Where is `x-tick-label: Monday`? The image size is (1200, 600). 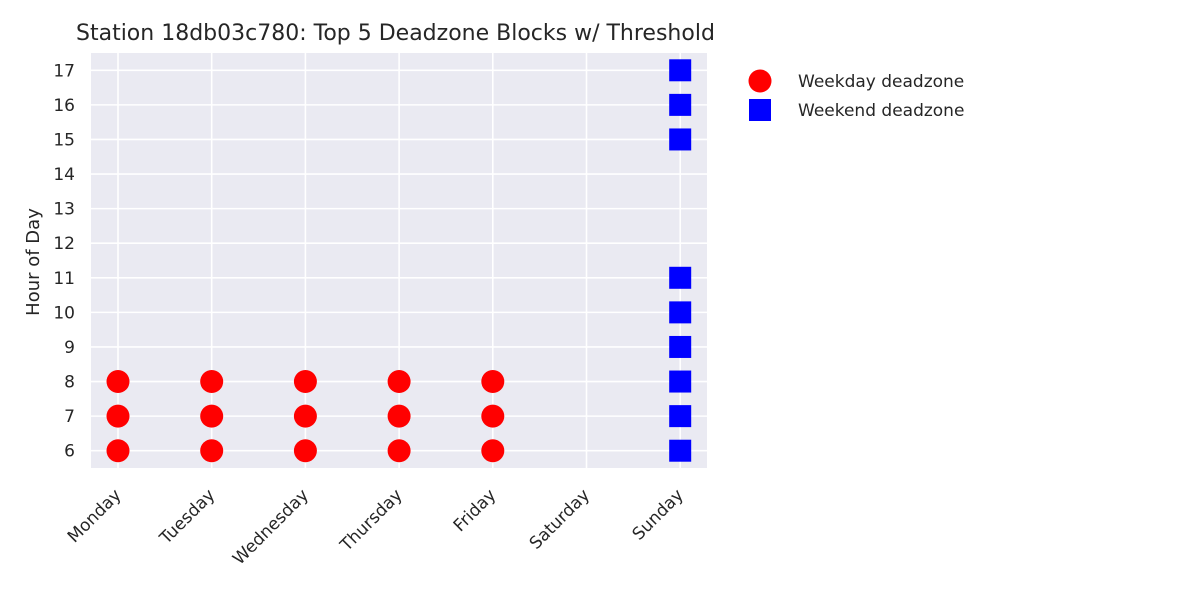 x-tick-label: Monday is located at coordinates (95, 516).